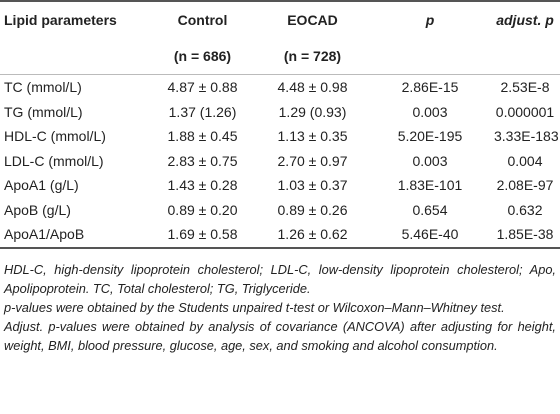  I want to click on data-cell: 2.08E-97, so click(525, 185).